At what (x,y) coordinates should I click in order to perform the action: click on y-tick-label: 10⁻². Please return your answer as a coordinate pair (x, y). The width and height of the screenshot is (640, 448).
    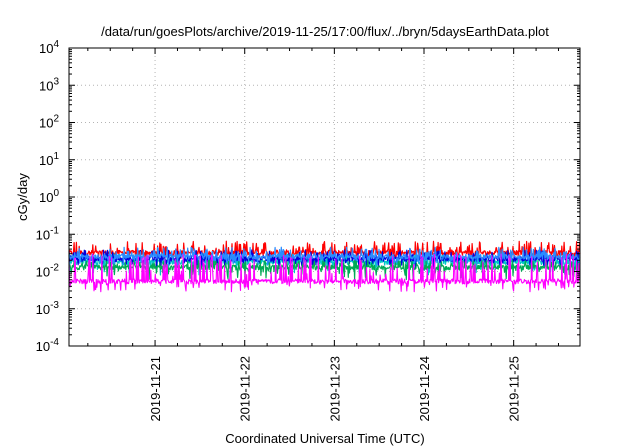
    Looking at the image, I should click on (48, 271).